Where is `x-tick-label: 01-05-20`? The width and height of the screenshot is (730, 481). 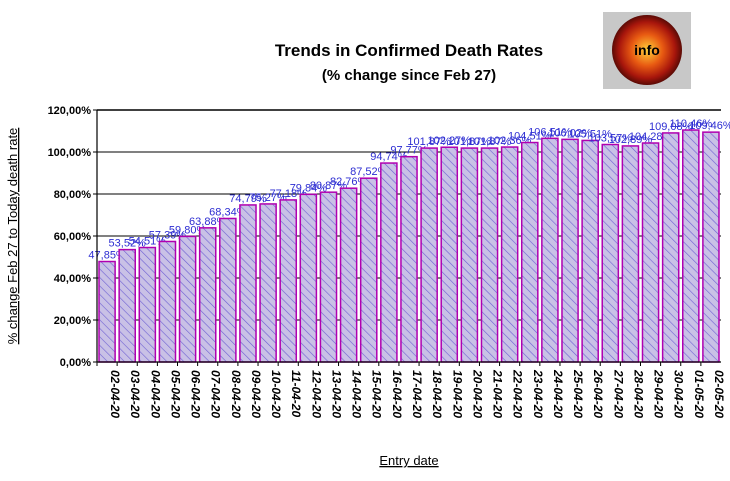 x-tick-label: 01-05-20 is located at coordinates (699, 394).